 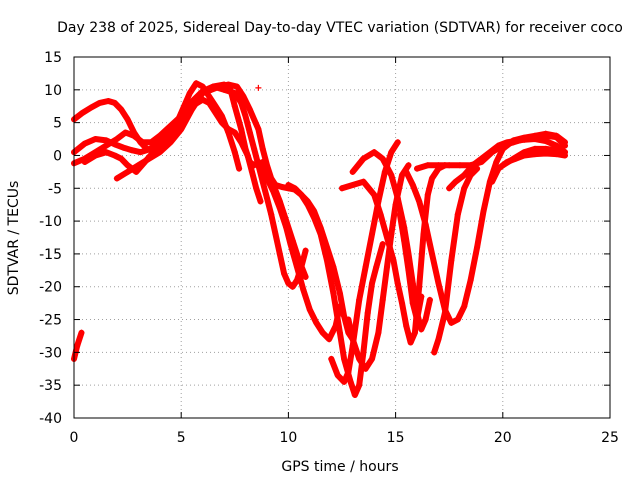 What do you see at coordinates (50, 321) in the screenshot?
I see `y-tick-label: -25` at bounding box center [50, 321].